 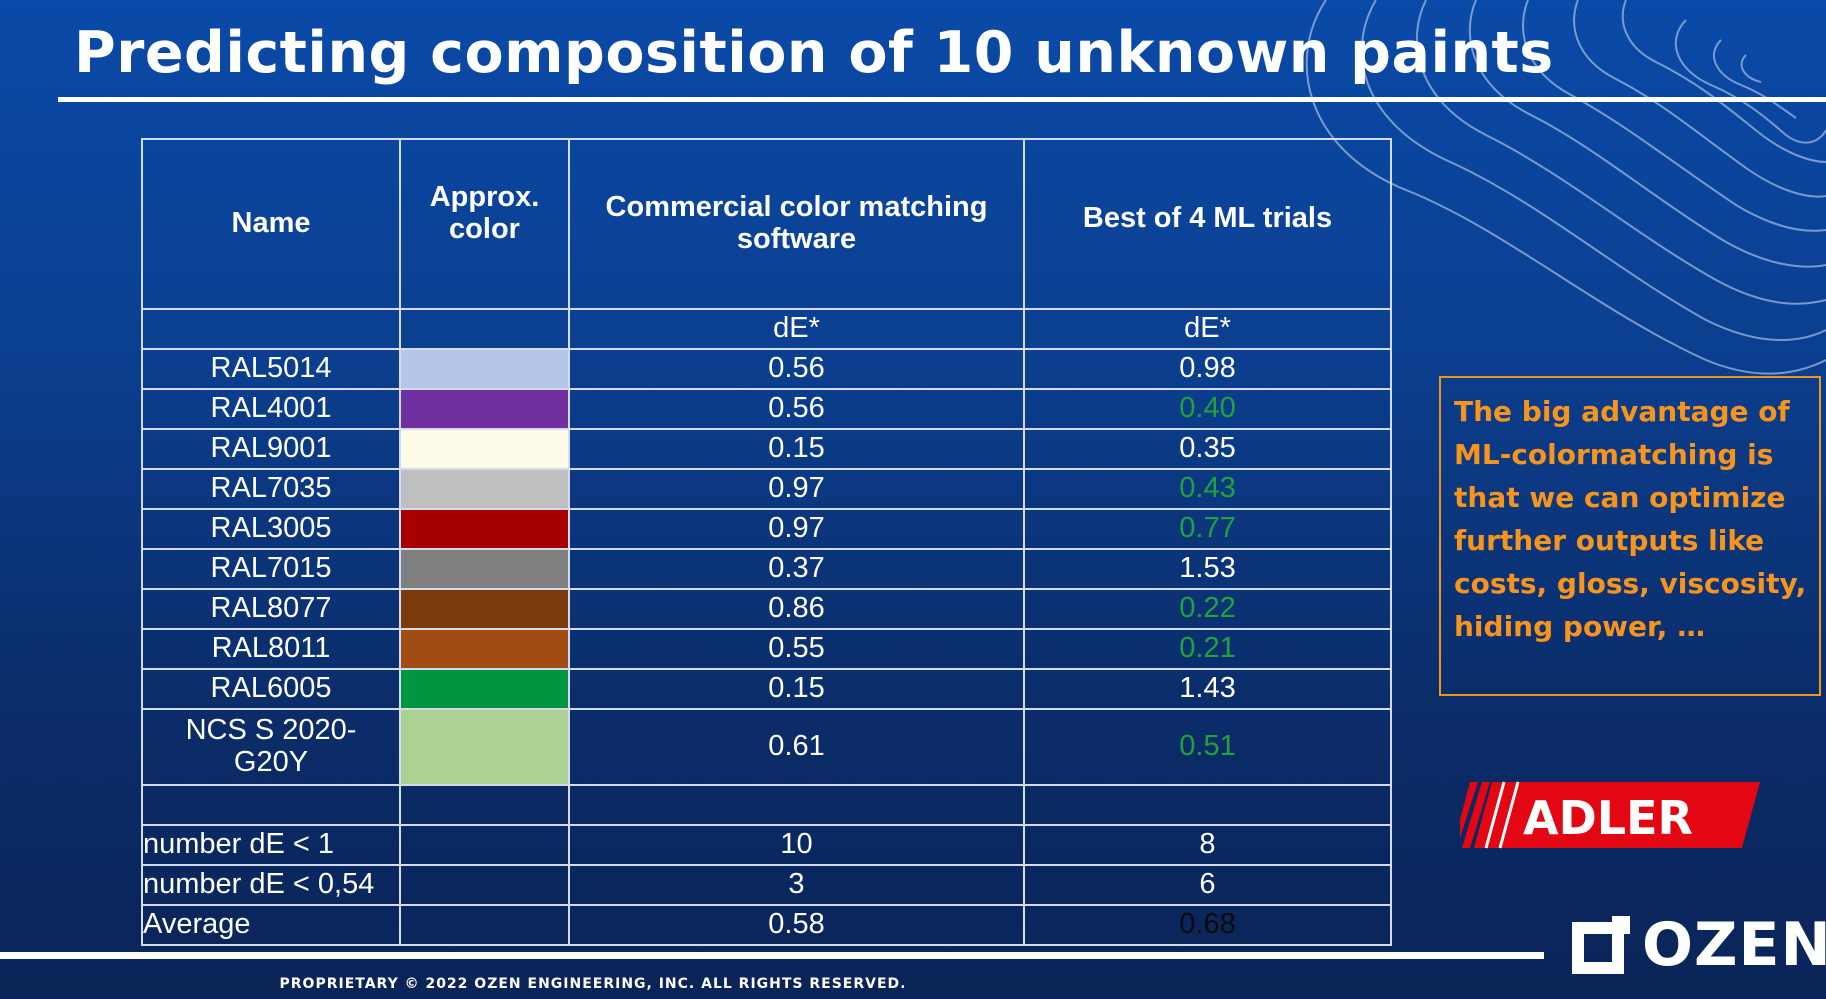 I want to click on table-row: RAL9001 0.15 0.35, so click(x=766, y=449).